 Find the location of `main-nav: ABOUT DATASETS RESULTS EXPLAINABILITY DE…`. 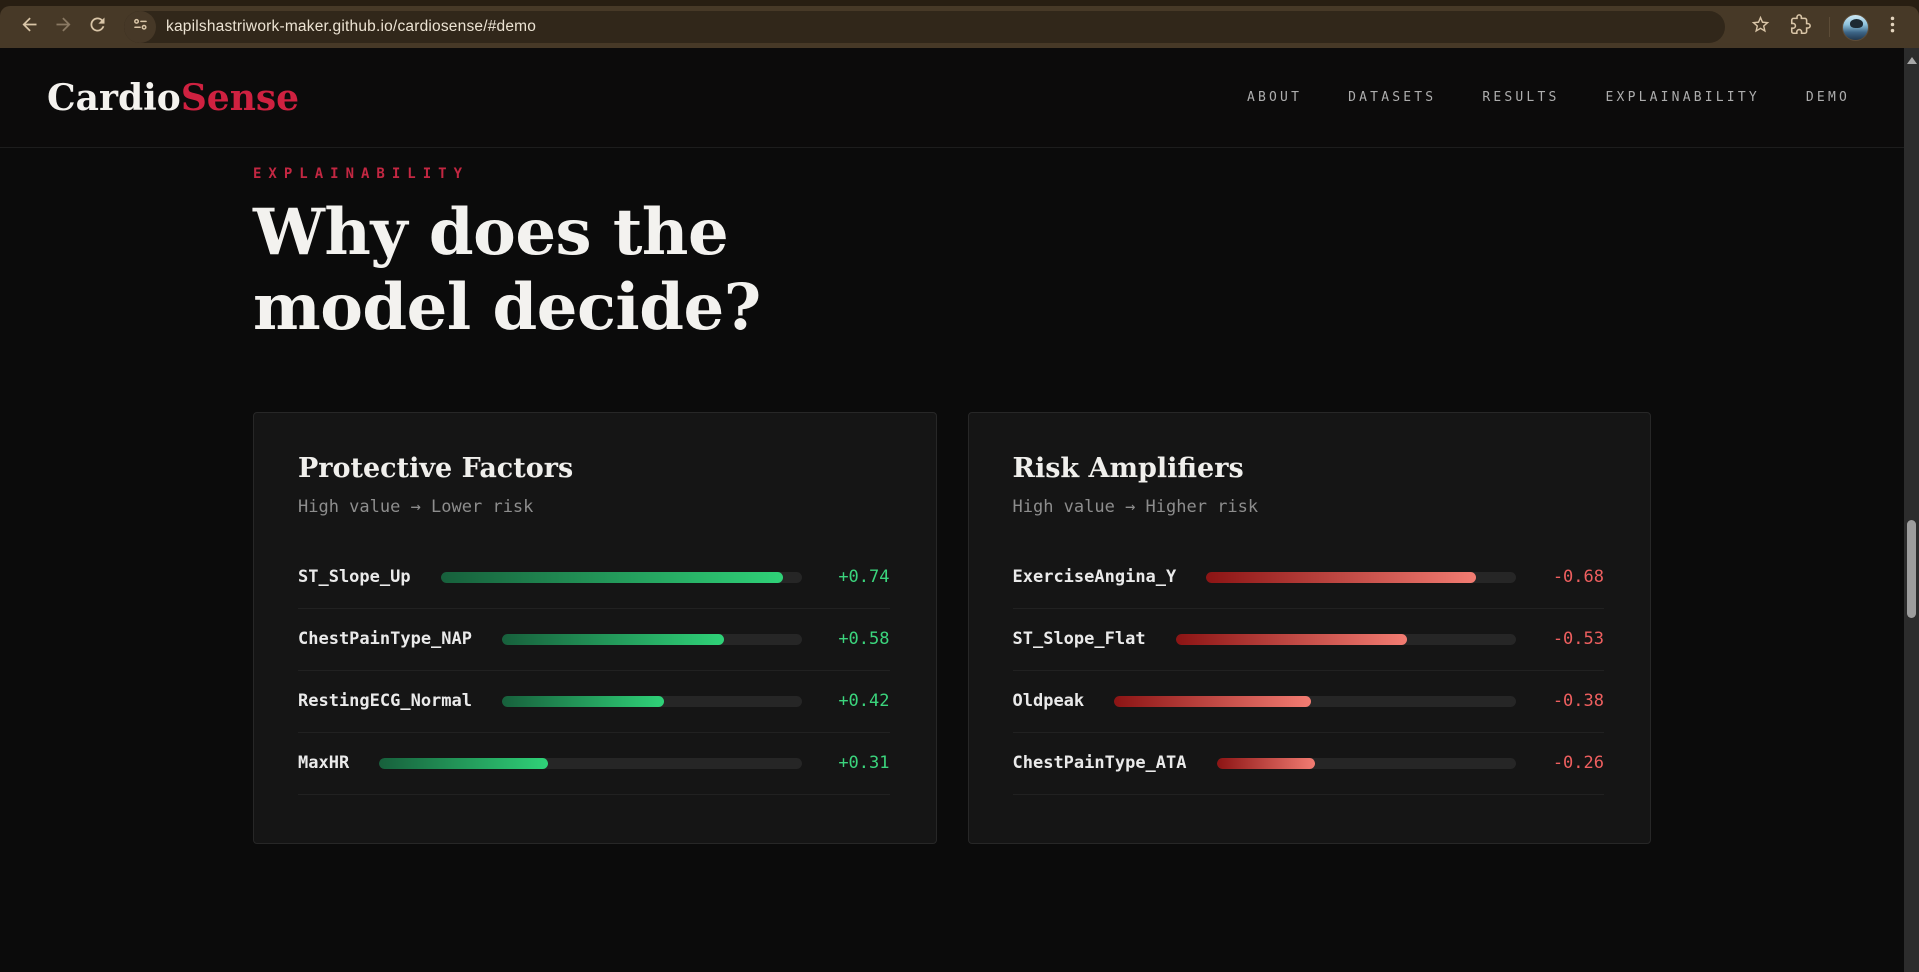

main-nav: ABOUT DATASETS RESULTS EXPLAINABILITY DE… is located at coordinates (1548, 97).